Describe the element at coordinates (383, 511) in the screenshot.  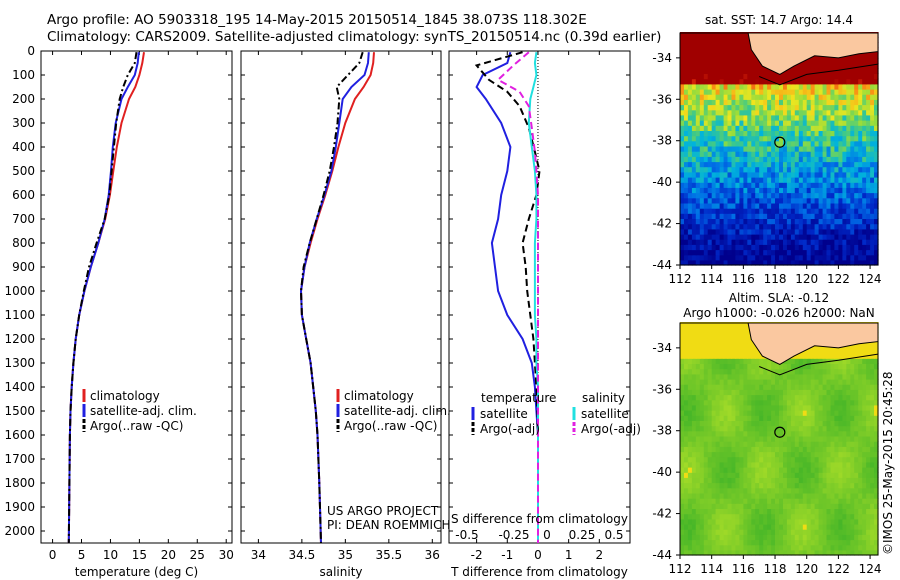
I see `project-annotation: US ARGO PROJECT` at that location.